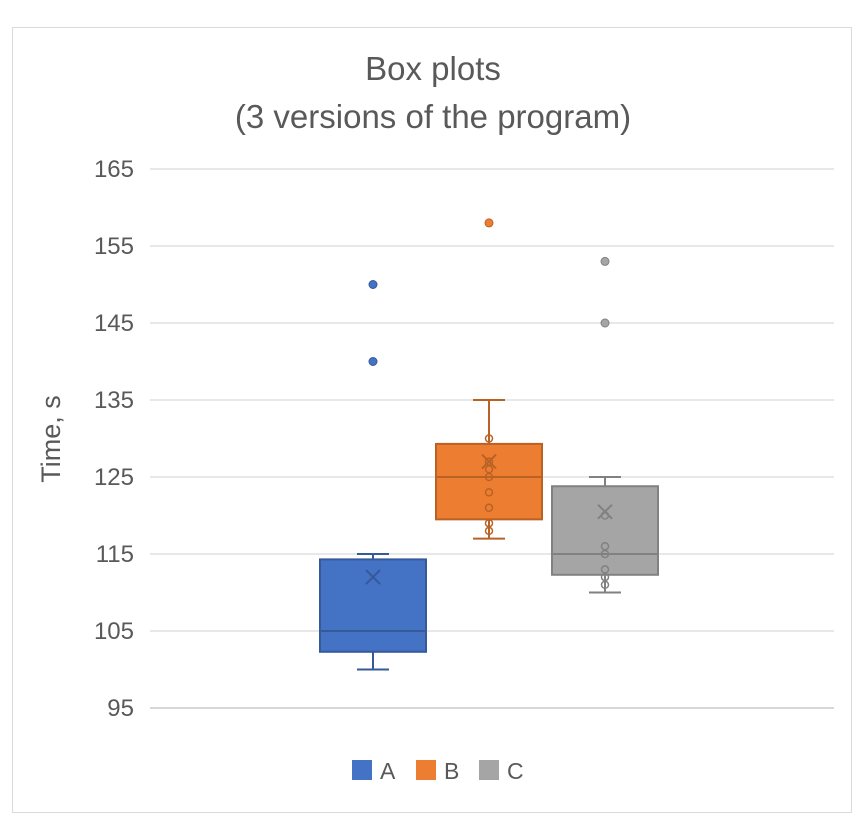 This screenshot has height=826, width=868. Describe the element at coordinates (451, 771) in the screenshot. I see `legend-label-b: B` at that location.